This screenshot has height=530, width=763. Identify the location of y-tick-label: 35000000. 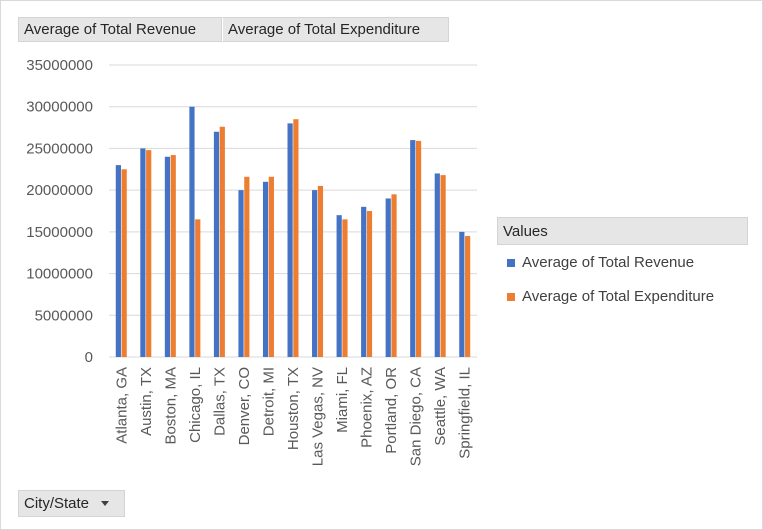
(59, 65).